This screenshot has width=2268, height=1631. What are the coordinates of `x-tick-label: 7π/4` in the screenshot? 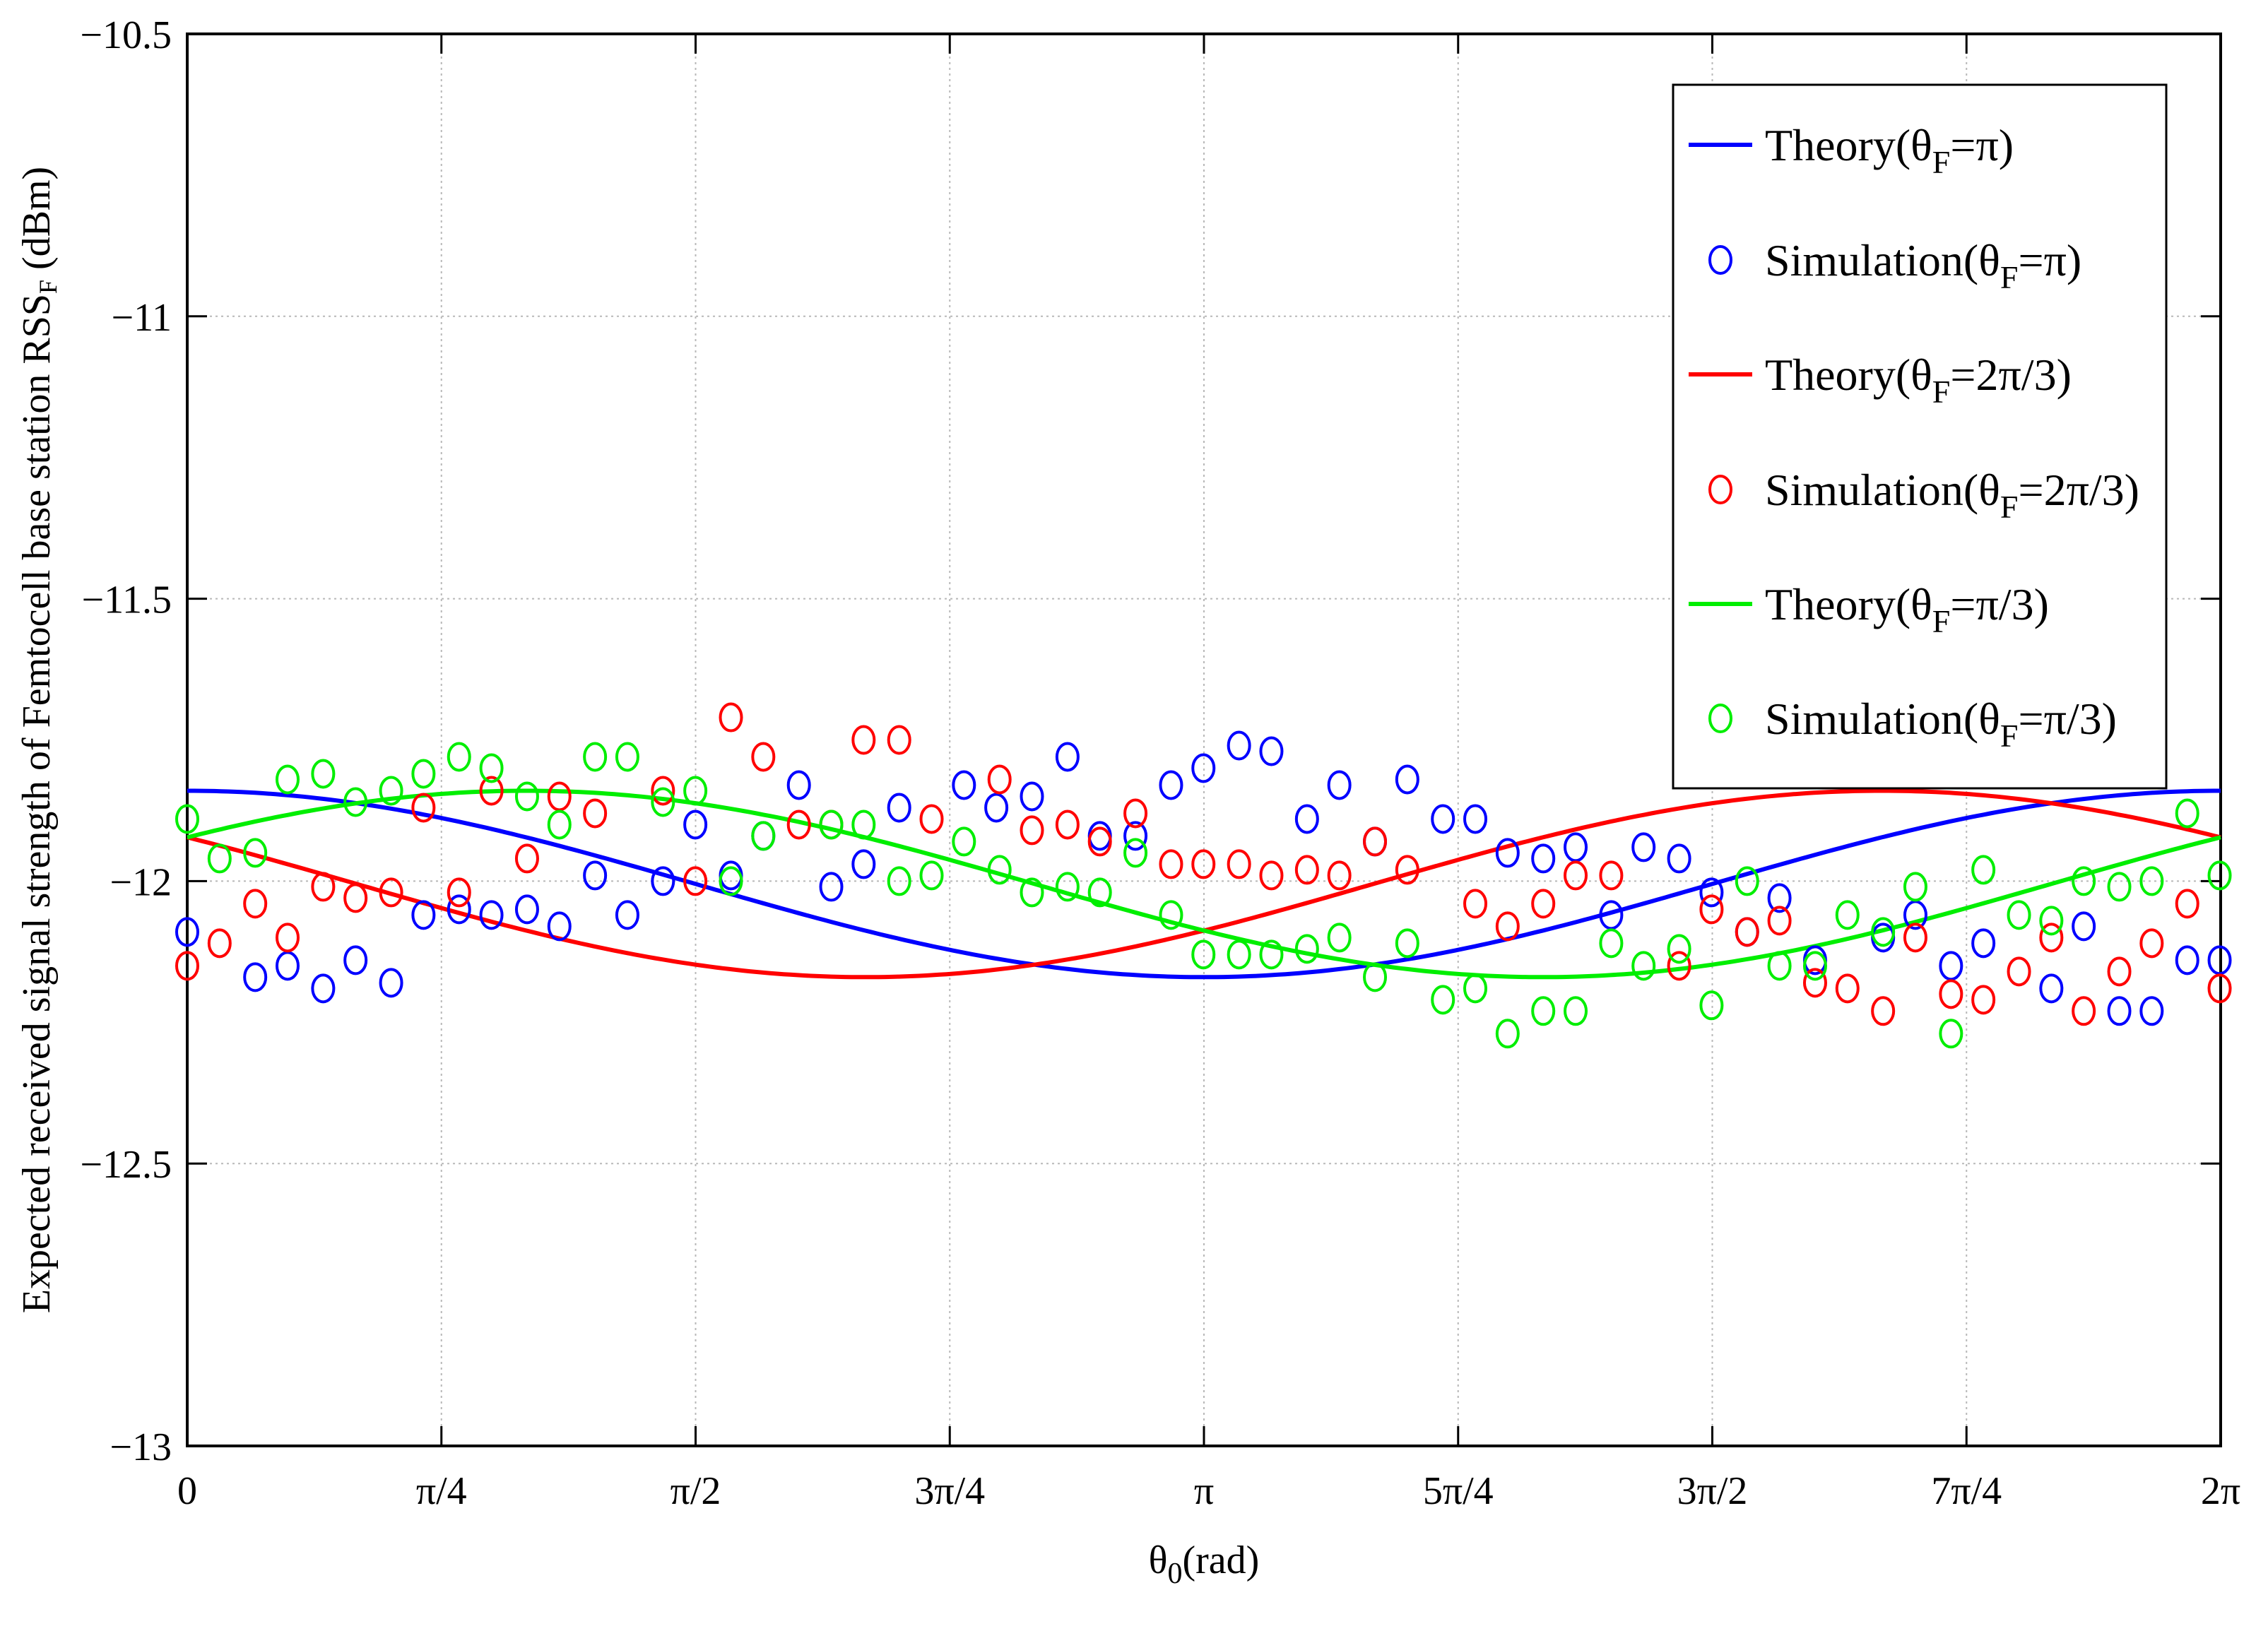 It's located at (1967, 1491).